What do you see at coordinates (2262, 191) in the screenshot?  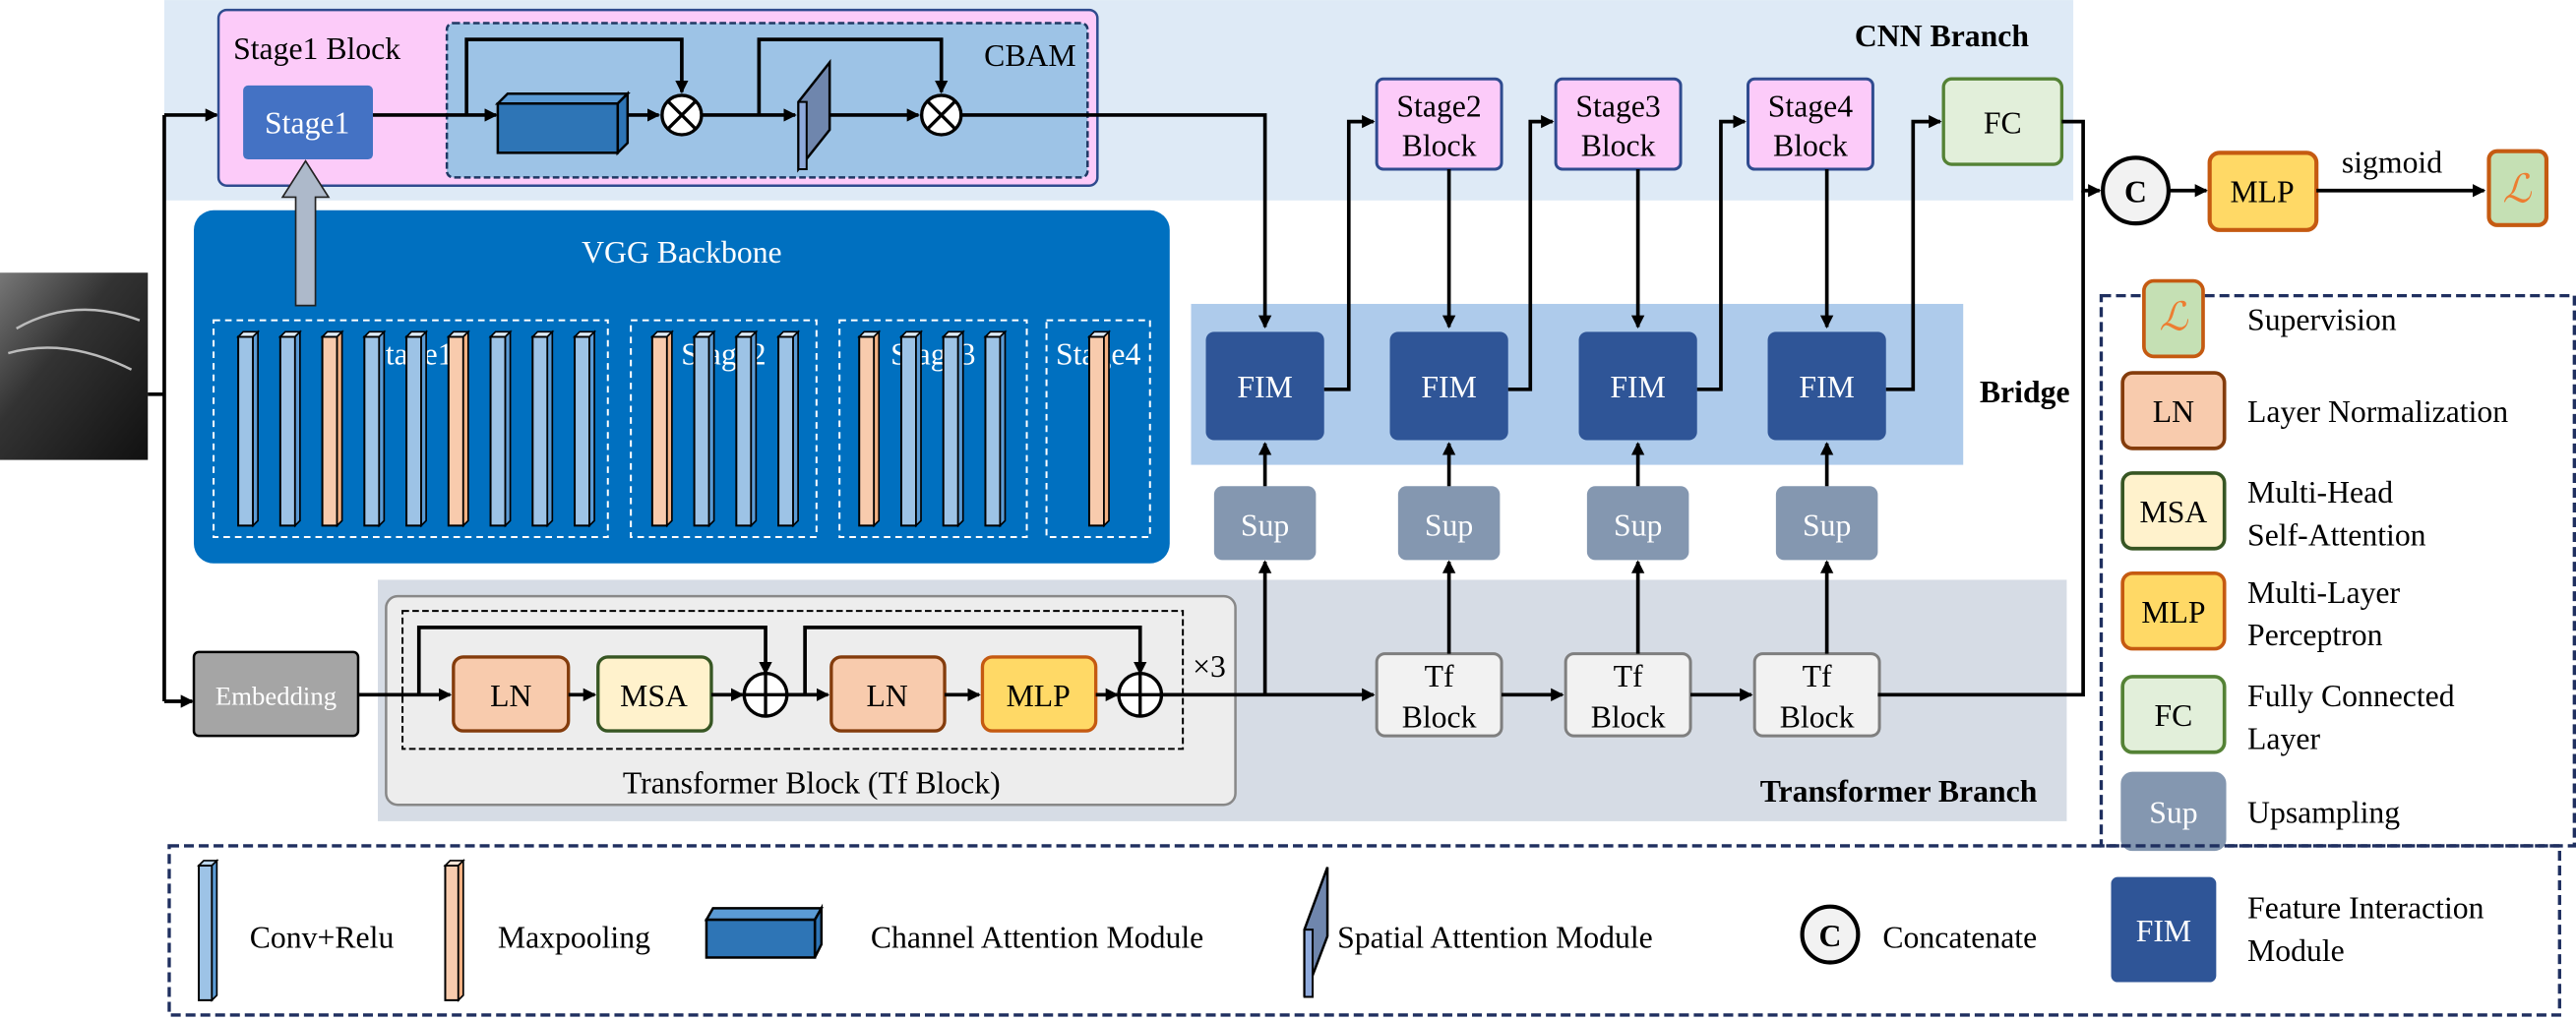 I see `head-mlp-label: MLP` at bounding box center [2262, 191].